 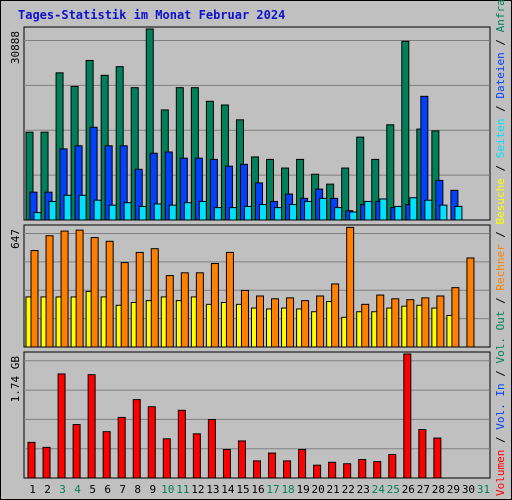 I want to click on day-label-2: 2, so click(x=47, y=489).